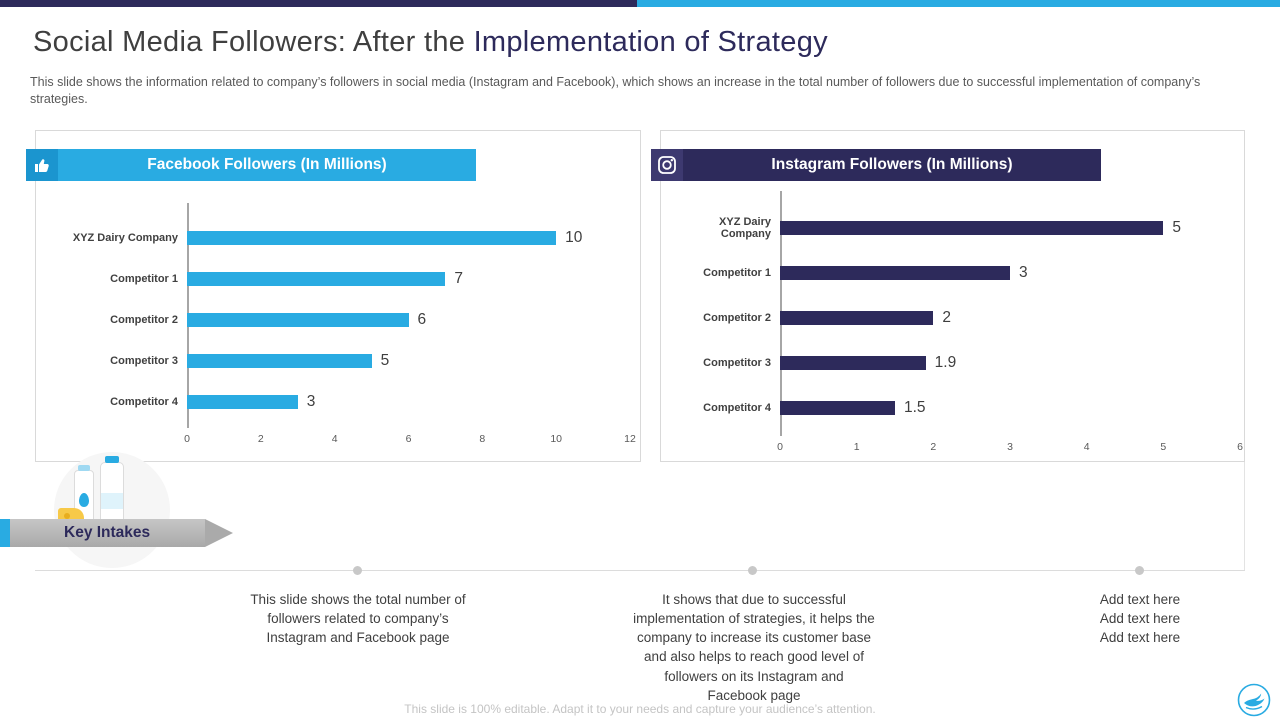 The image size is (1280, 720). I want to click on bar-row: Competitor 3 1.9, so click(959, 362).